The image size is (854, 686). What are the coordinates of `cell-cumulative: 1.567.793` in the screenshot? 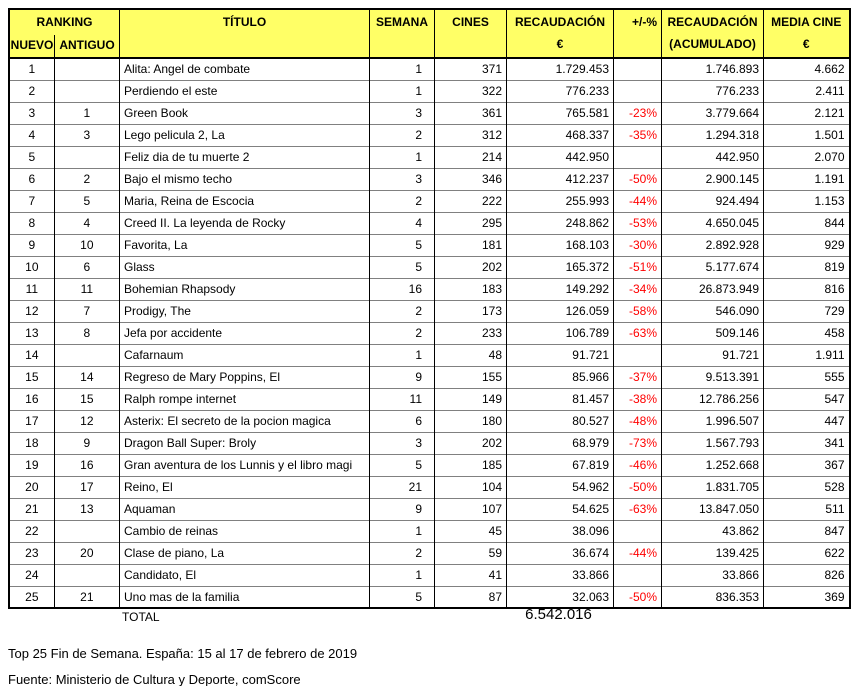 It's located at (712, 442).